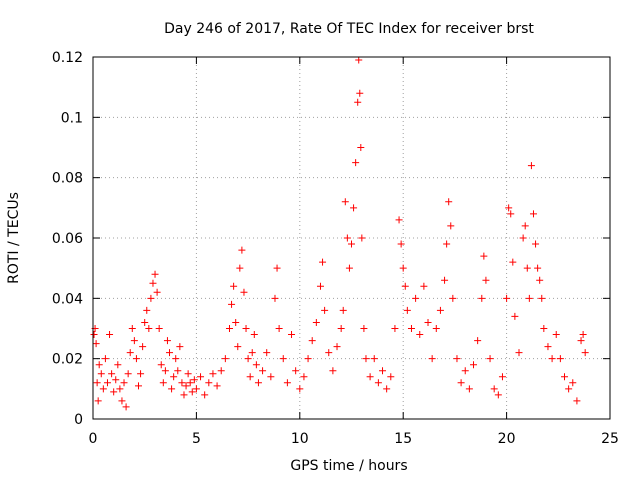  Describe the element at coordinates (78, 420) in the screenshot. I see `y-tick-label: 0` at that location.